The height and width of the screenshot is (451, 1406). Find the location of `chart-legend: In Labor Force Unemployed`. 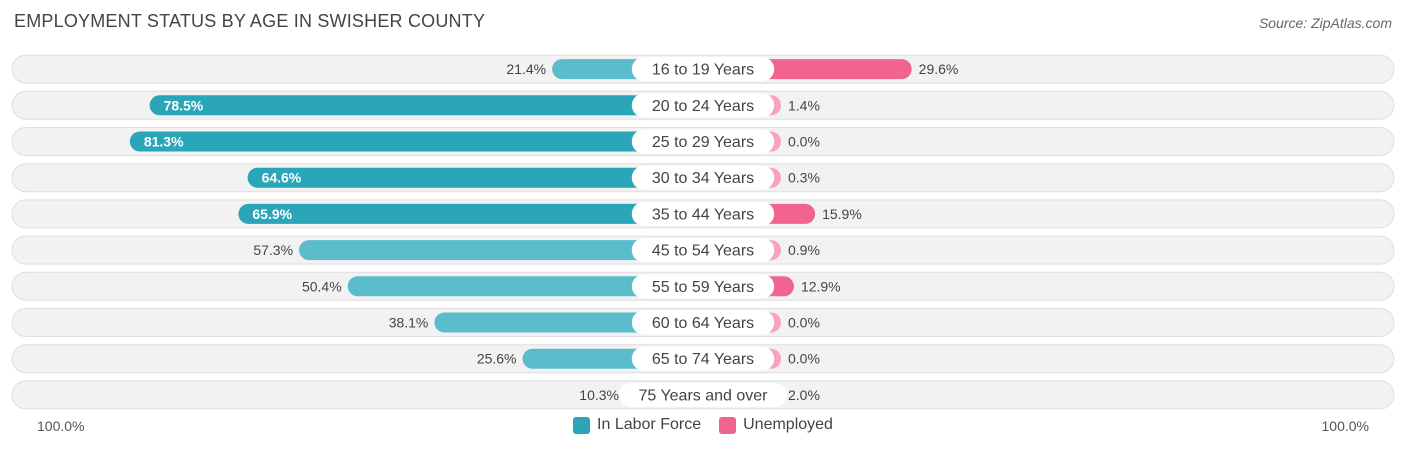

chart-legend: In Labor Force Unemployed is located at coordinates (703, 425).